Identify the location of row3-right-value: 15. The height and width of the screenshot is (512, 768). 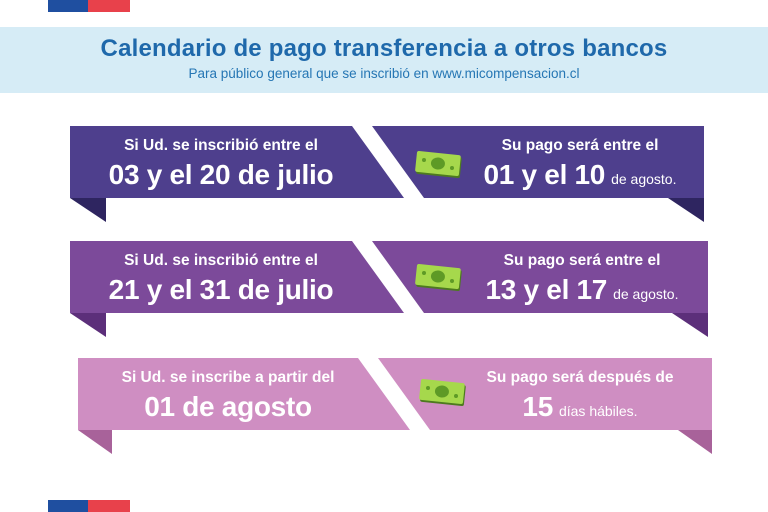
(537, 406).